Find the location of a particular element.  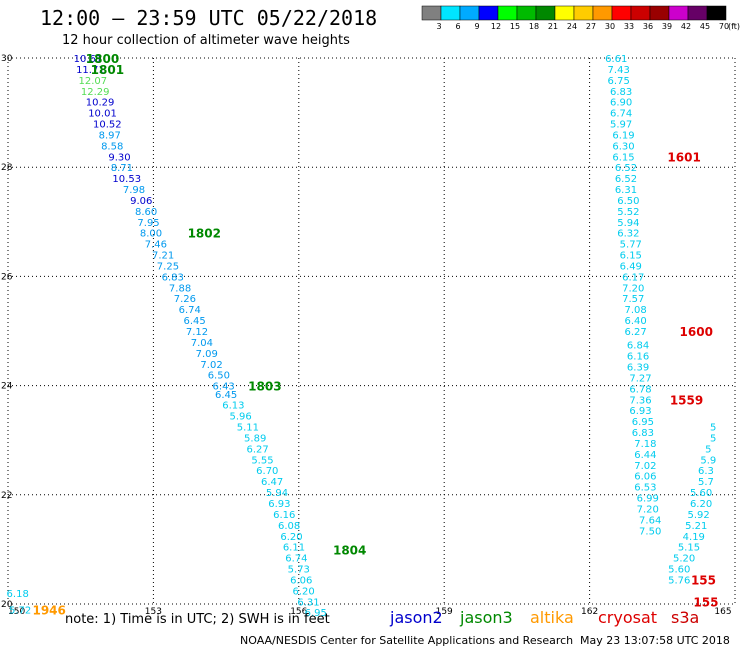

wave-height-point: 6.13 is located at coordinates (233, 406).